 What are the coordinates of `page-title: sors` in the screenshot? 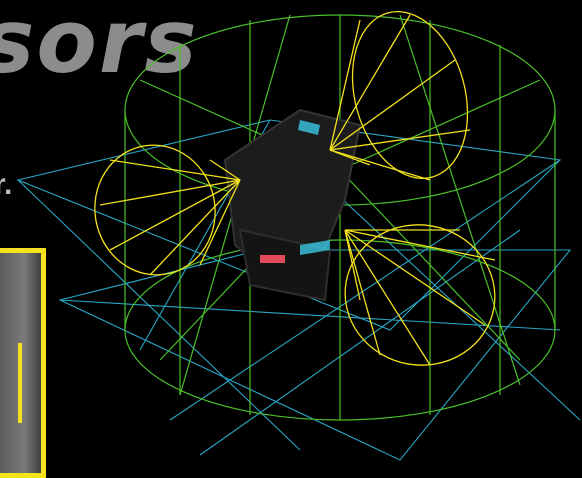 It's located at (99, 46).